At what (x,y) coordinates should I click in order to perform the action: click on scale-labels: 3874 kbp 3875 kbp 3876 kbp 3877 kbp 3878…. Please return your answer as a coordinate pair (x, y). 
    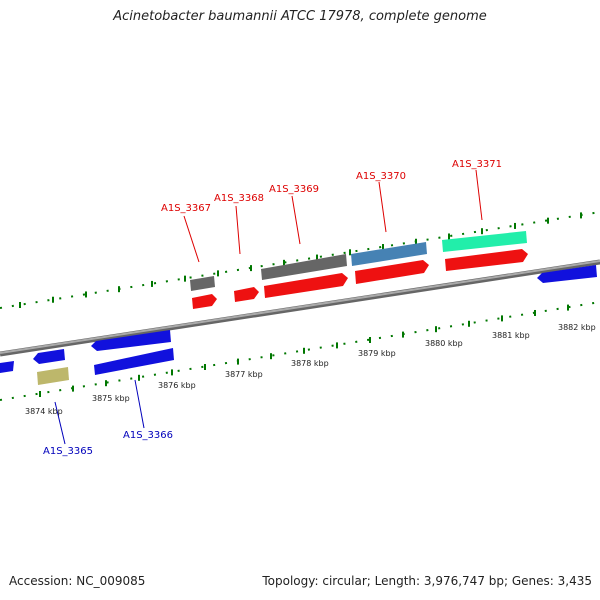
    Looking at the image, I should click on (310, 369).